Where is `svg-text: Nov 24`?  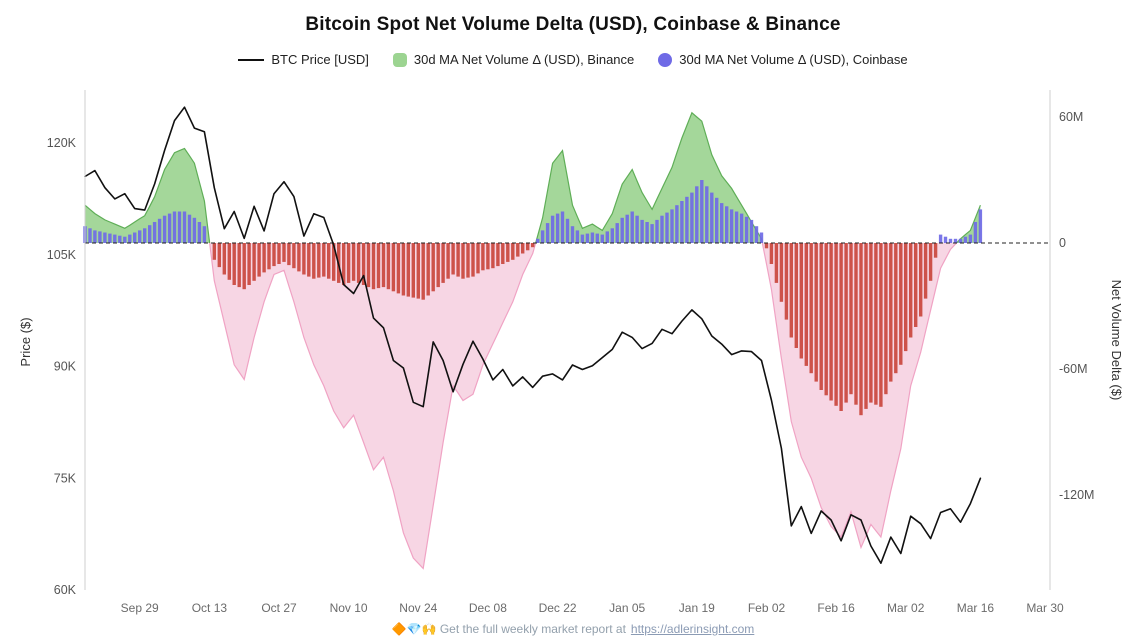
svg-text: Nov 24 is located at coordinates (418, 608).